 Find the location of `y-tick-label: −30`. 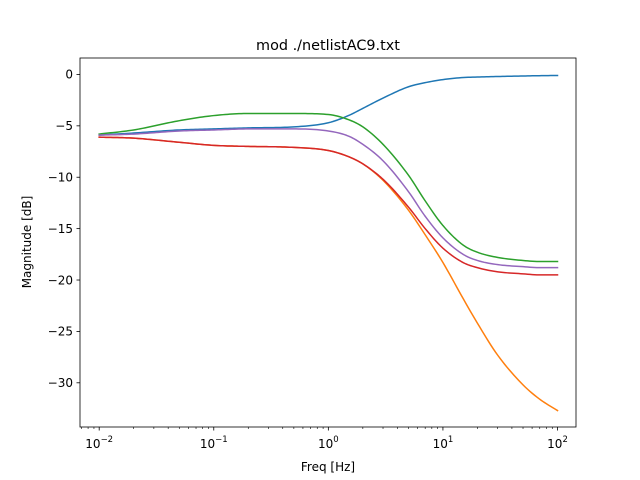

y-tick-label: −30 is located at coordinates (60, 383).